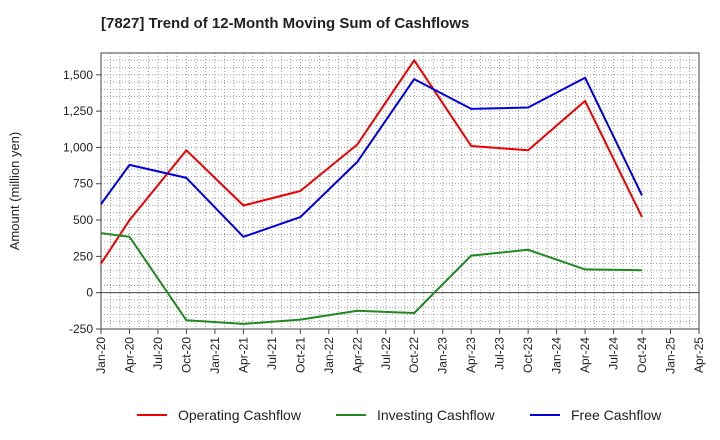 The height and width of the screenshot is (440, 720). I want to click on x-tick-label: Jan-21, so click(215, 355).